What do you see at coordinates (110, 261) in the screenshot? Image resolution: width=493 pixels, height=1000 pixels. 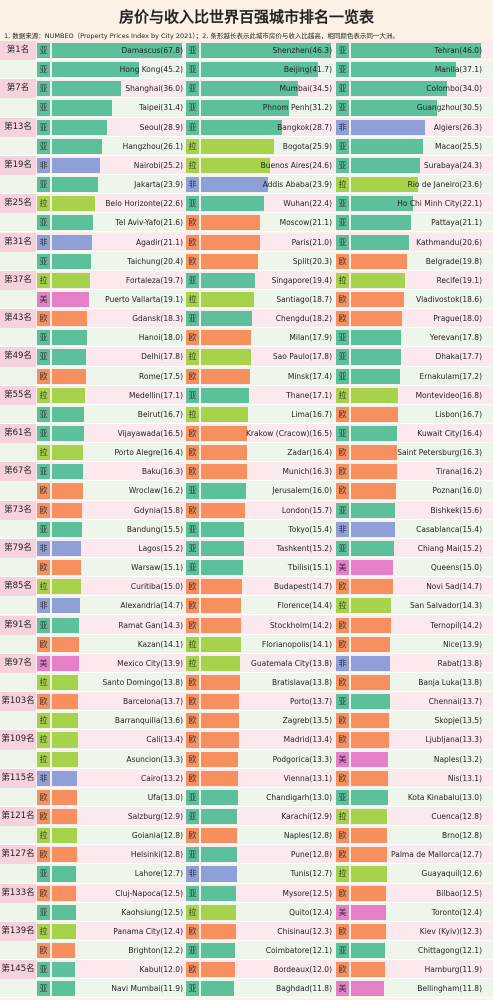 I see `city-label: Taichung20.4` at bounding box center [110, 261].